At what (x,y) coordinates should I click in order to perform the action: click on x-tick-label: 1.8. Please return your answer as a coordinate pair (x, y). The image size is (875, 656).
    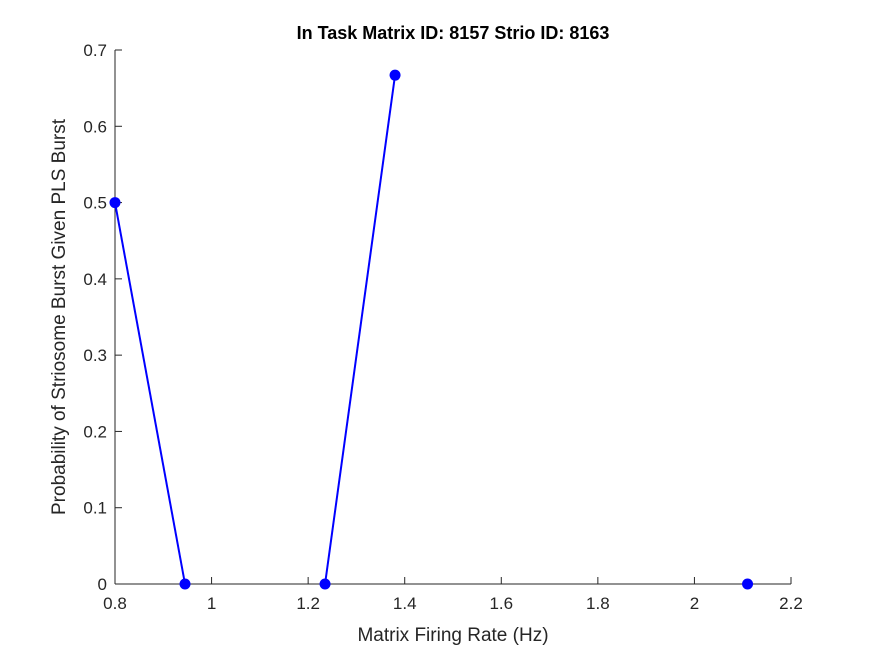
    Looking at the image, I should click on (598, 603).